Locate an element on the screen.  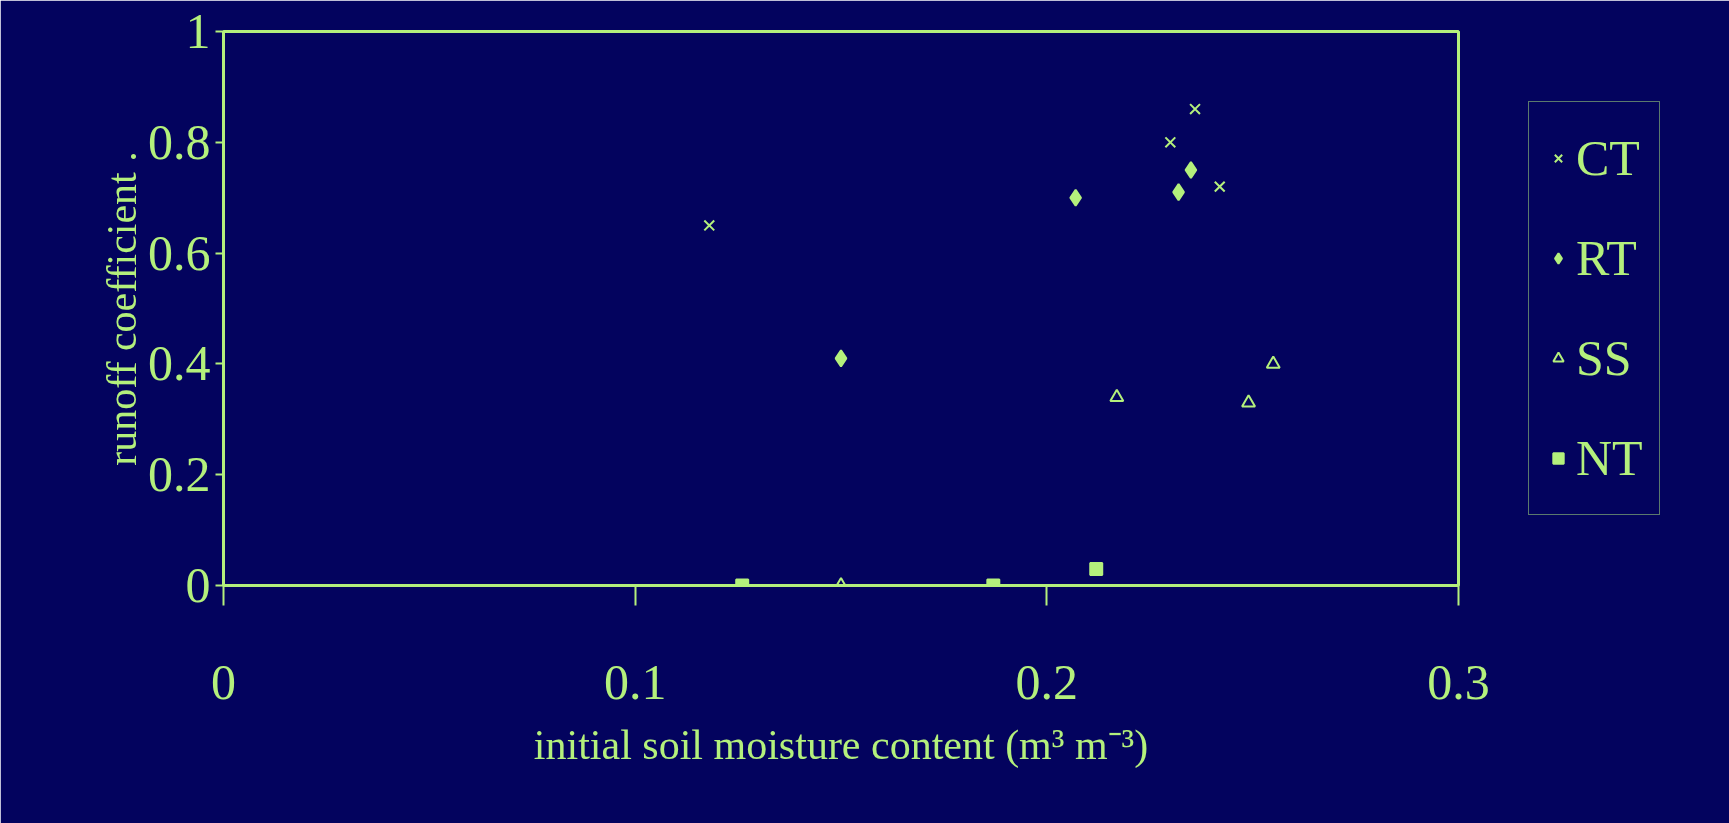
legend-label: NT is located at coordinates (1609, 458).